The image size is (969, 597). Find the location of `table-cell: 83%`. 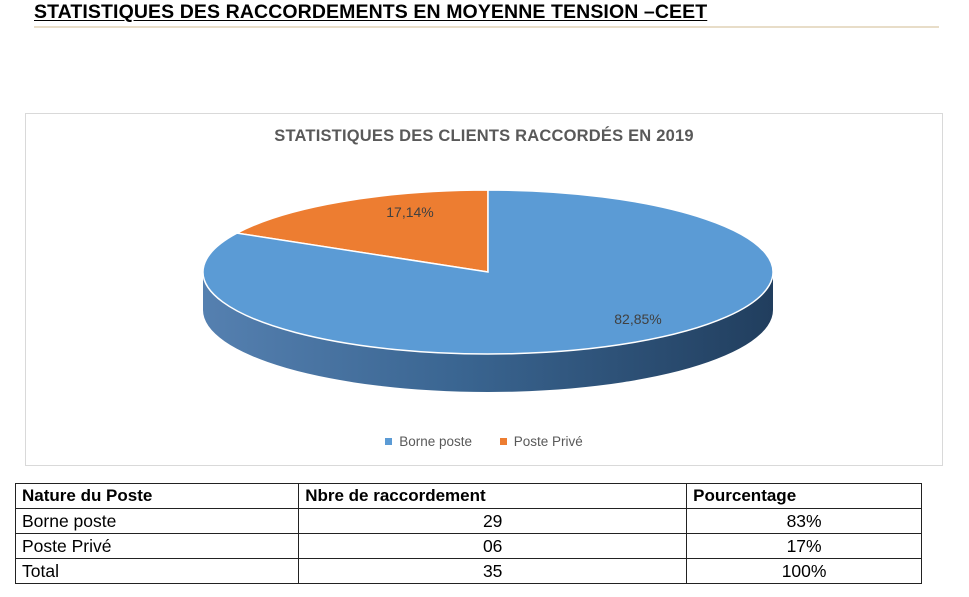

table-cell: 83% is located at coordinates (804, 521).